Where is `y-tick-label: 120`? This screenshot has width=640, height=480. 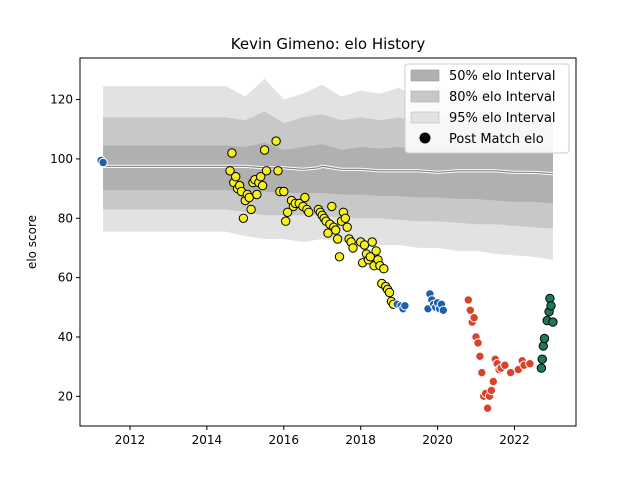 y-tick-label: 120 is located at coordinates (61, 100).